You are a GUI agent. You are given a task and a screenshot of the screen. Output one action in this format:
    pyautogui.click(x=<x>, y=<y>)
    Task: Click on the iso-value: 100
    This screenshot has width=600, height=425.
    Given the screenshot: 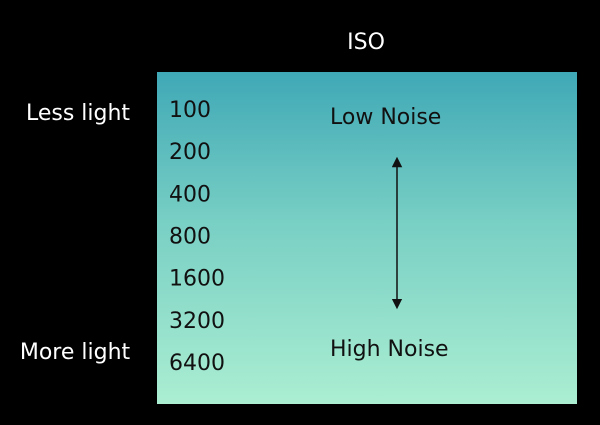 What is the action you would take?
    pyautogui.click(x=190, y=110)
    